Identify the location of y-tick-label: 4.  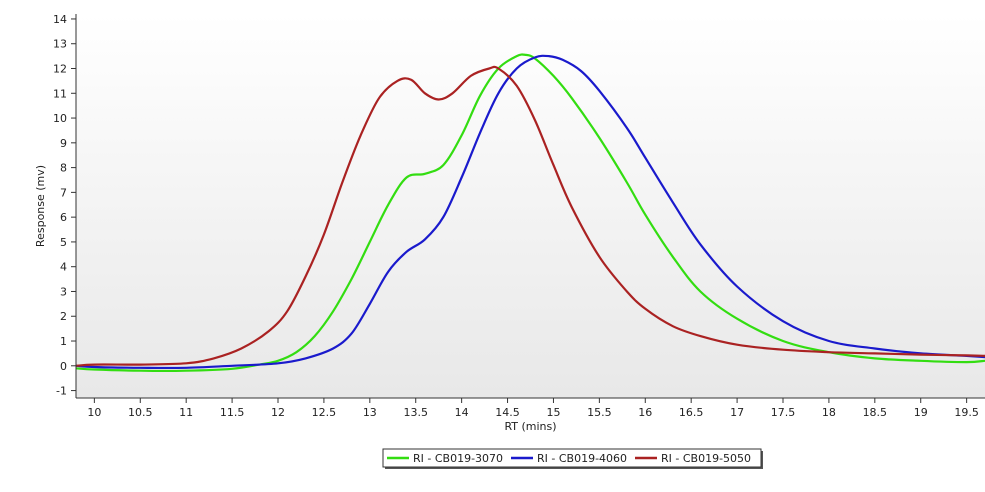
(63, 267).